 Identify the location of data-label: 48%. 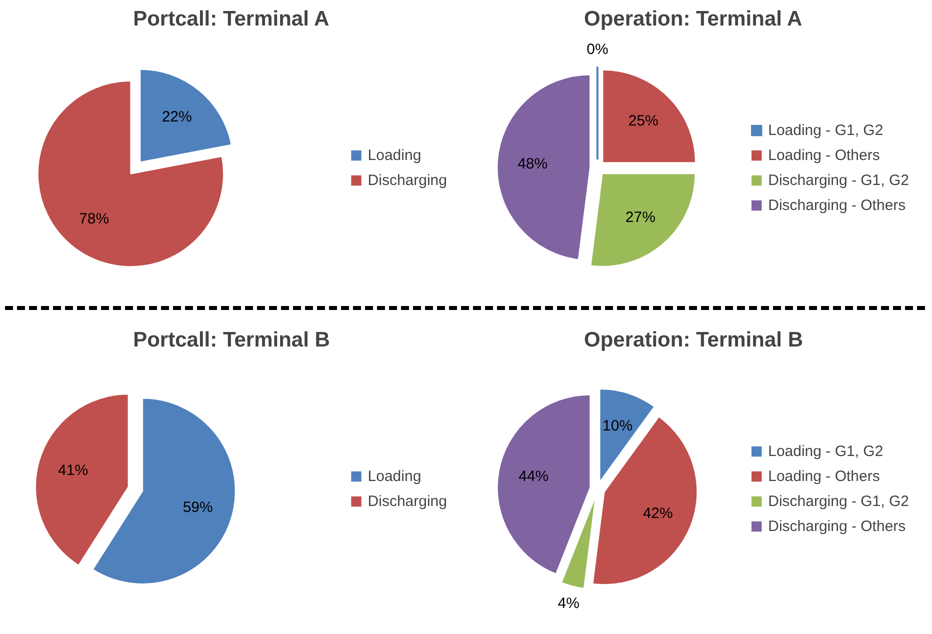
(533, 163).